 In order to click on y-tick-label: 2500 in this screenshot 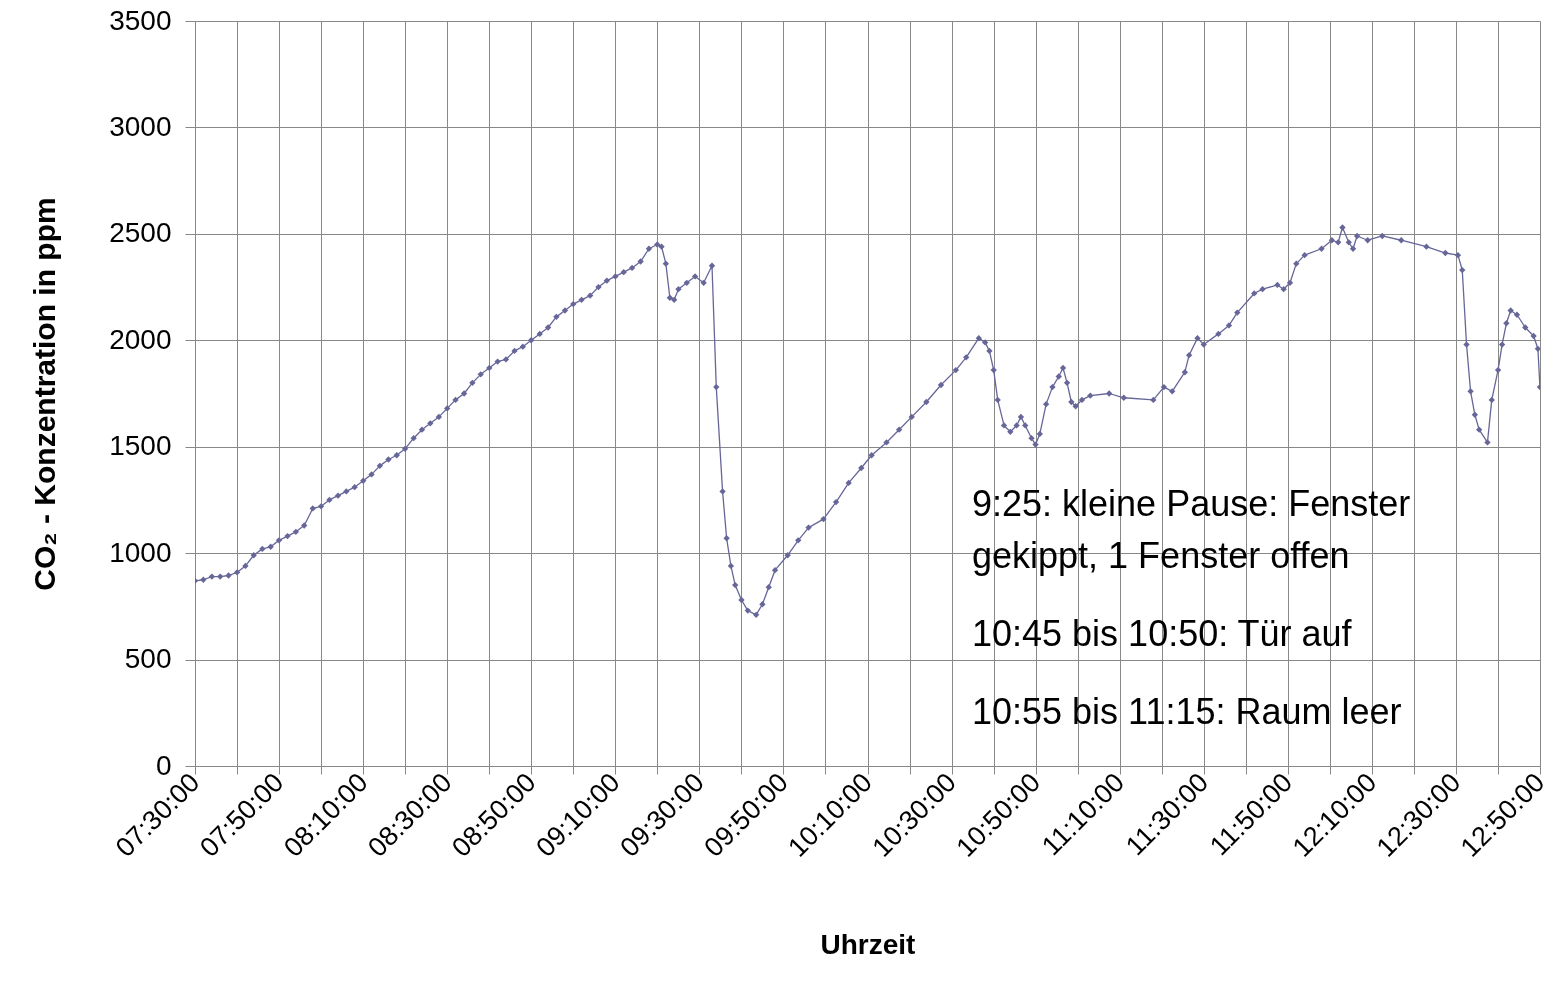, I will do `click(140, 233)`.